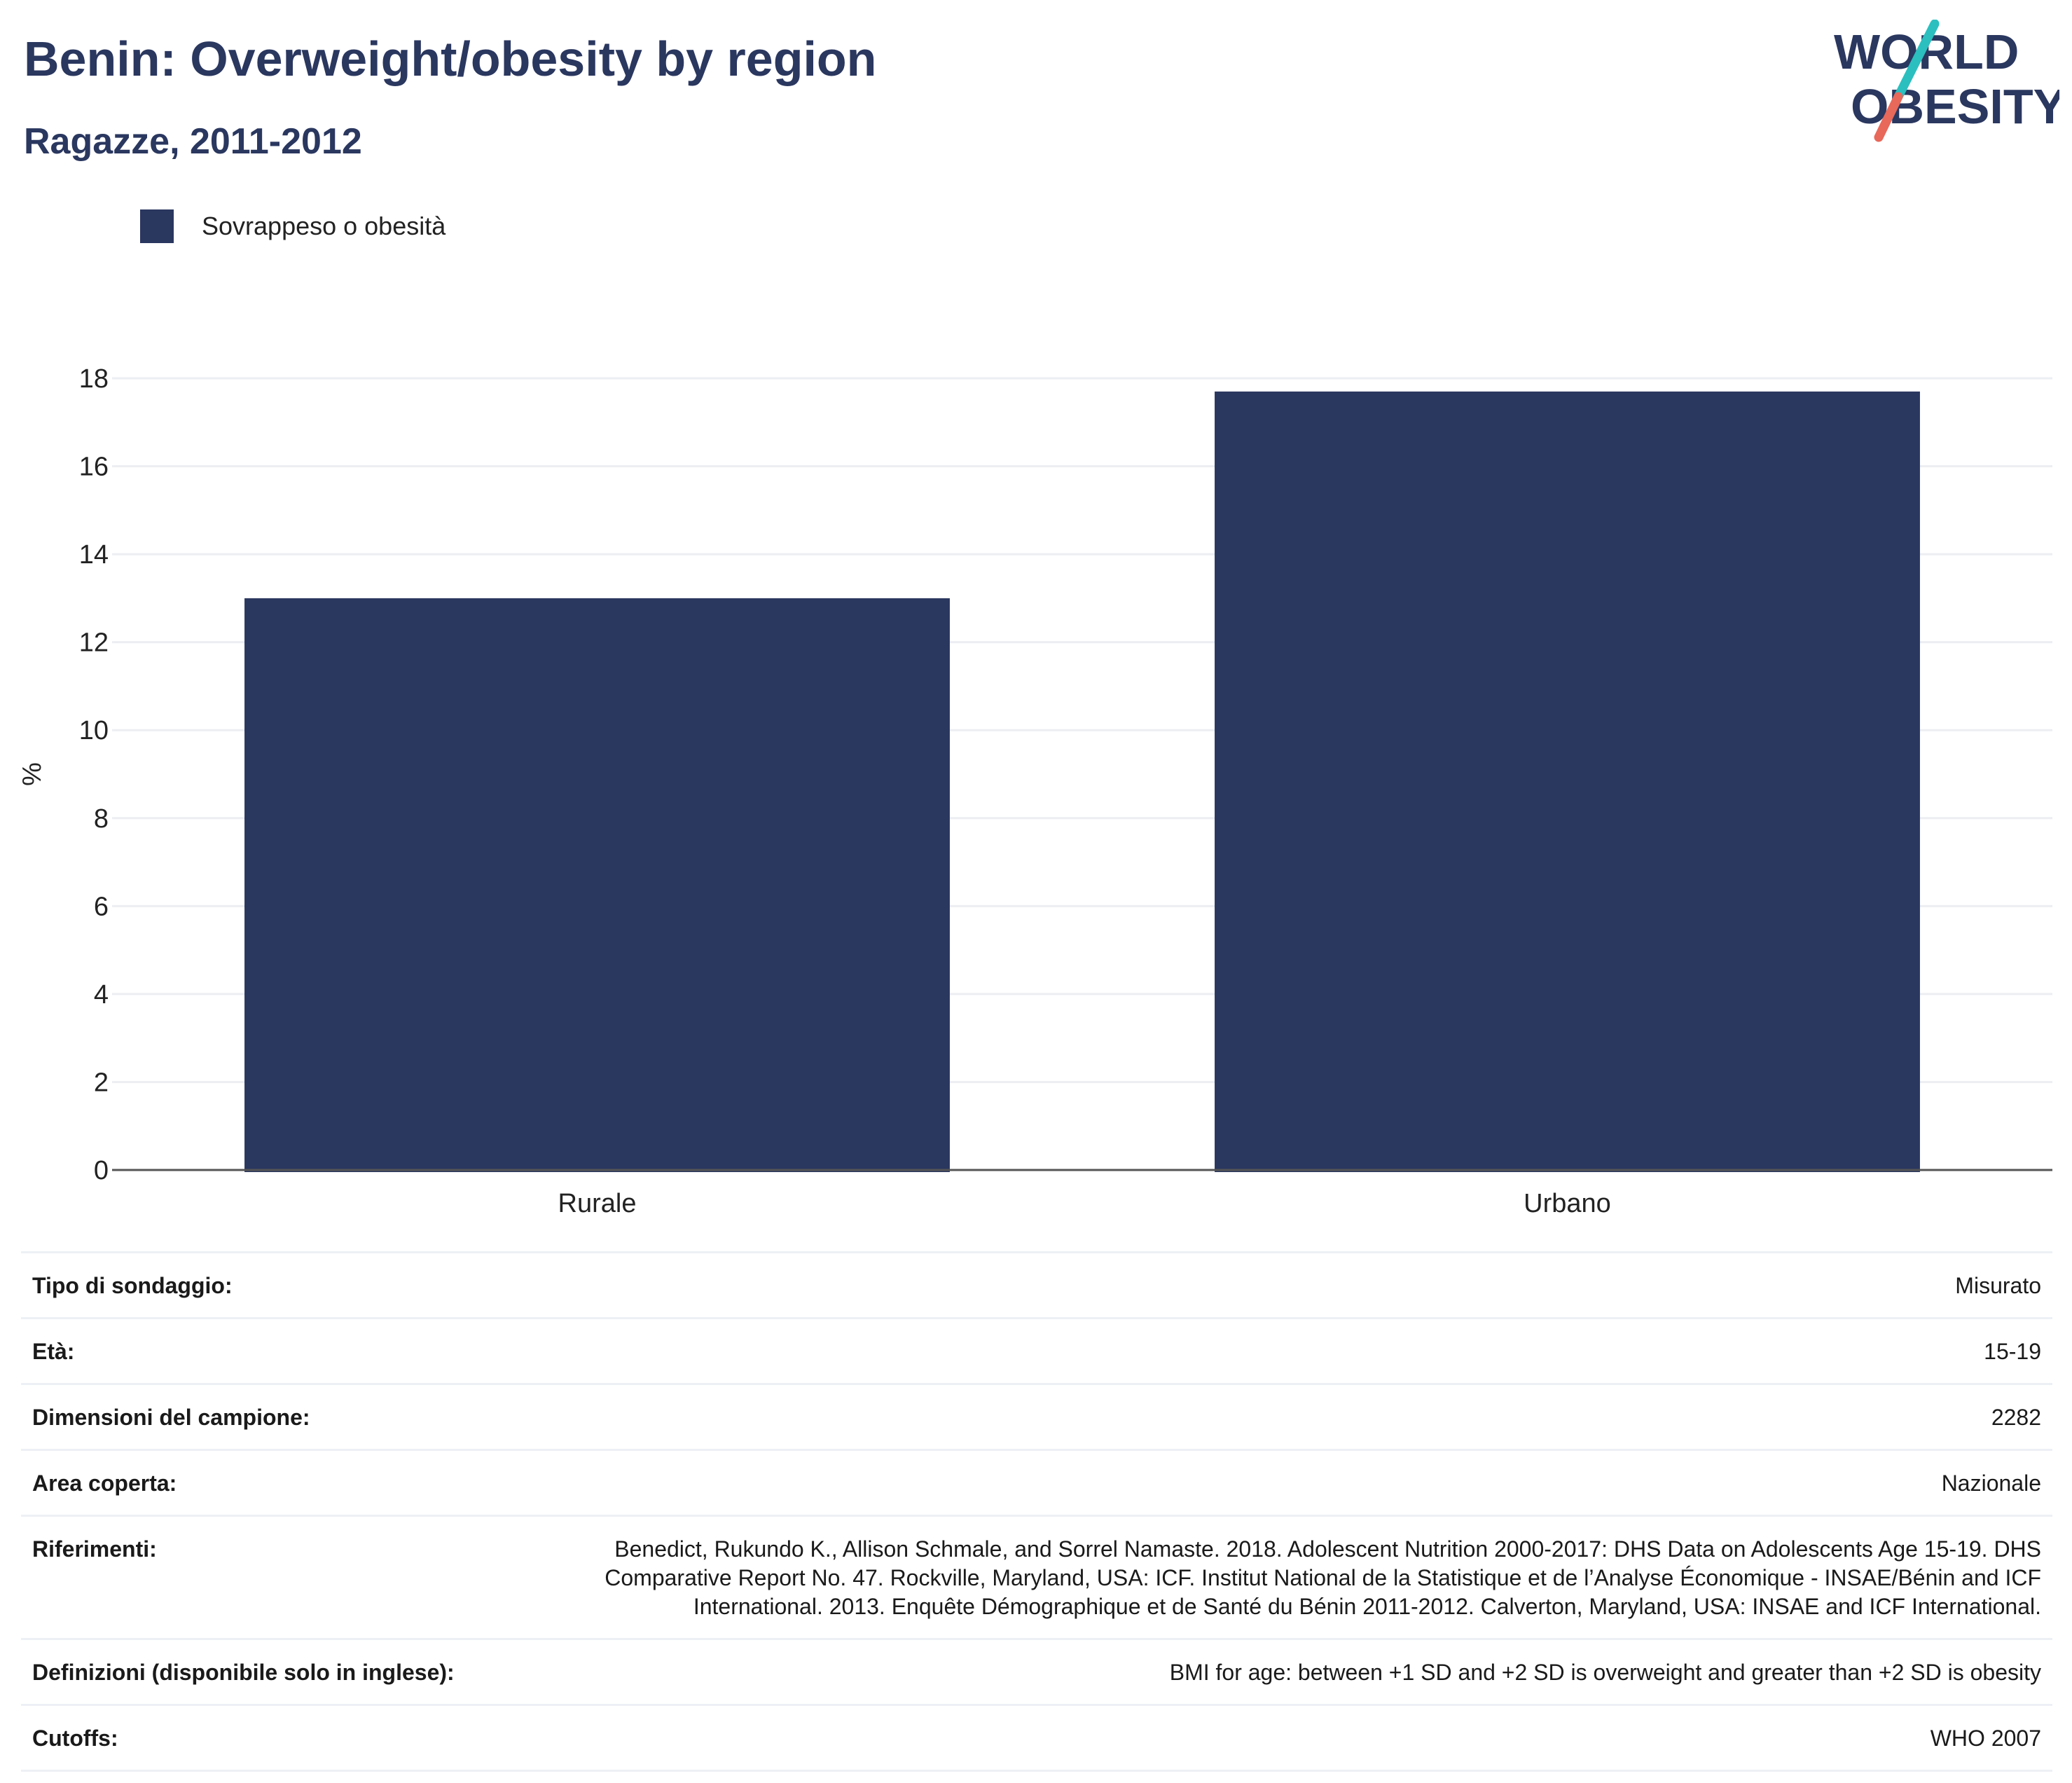 The image size is (2072, 1783). I want to click on info-value: Misurato, so click(1998, 1285).